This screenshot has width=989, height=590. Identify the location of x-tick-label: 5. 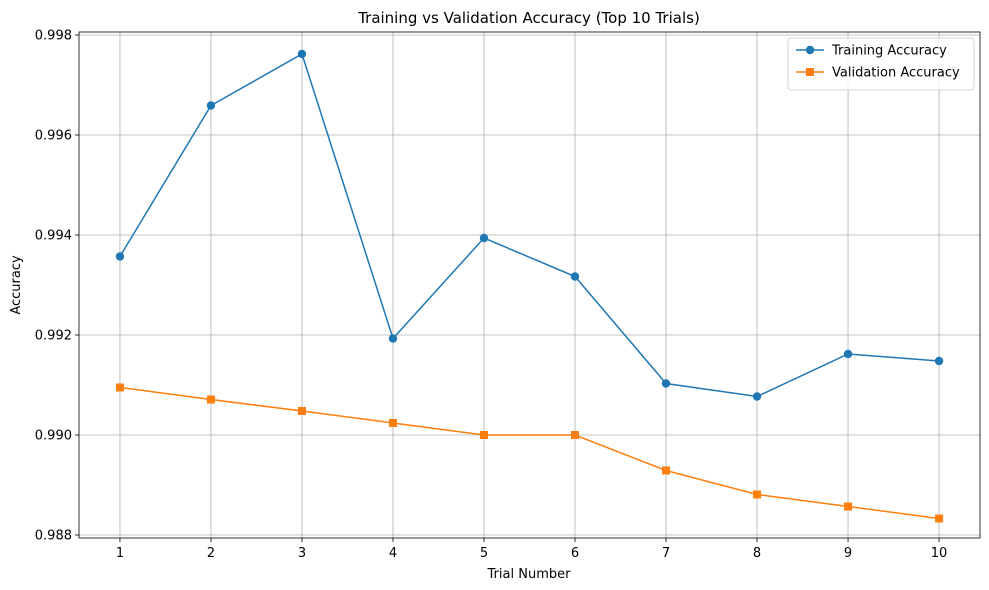
(484, 553).